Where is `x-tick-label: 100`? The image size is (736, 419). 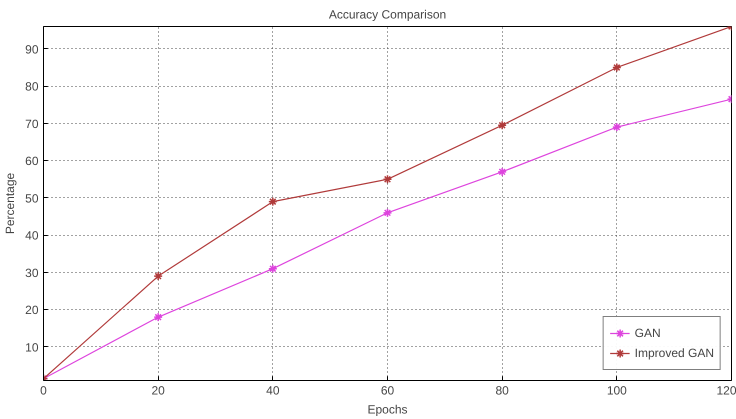 x-tick-label: 100 is located at coordinates (617, 391).